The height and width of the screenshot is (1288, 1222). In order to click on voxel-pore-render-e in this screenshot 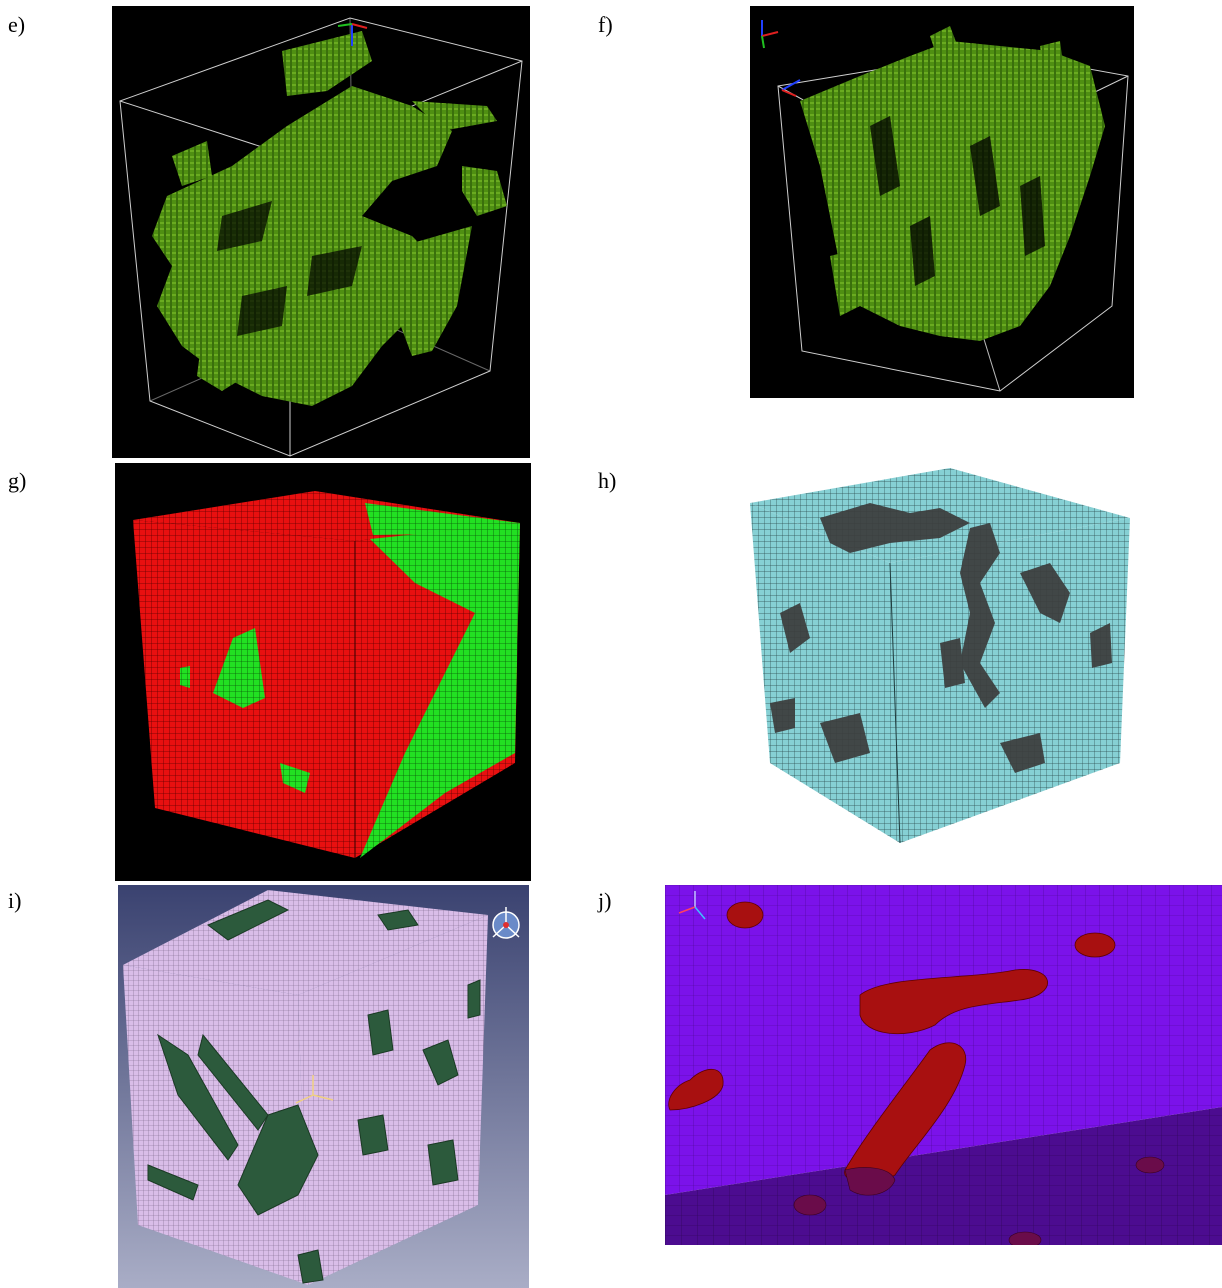, I will do `click(321, 232)`.